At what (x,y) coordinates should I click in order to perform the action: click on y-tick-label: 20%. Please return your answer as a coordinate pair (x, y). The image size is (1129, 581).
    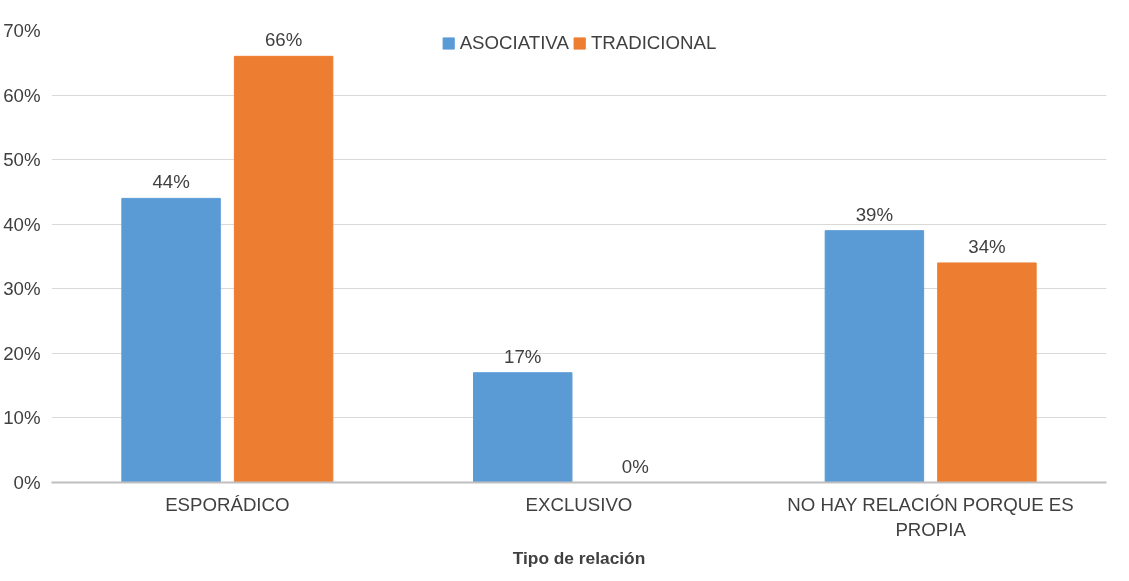
    Looking at the image, I should click on (22, 353).